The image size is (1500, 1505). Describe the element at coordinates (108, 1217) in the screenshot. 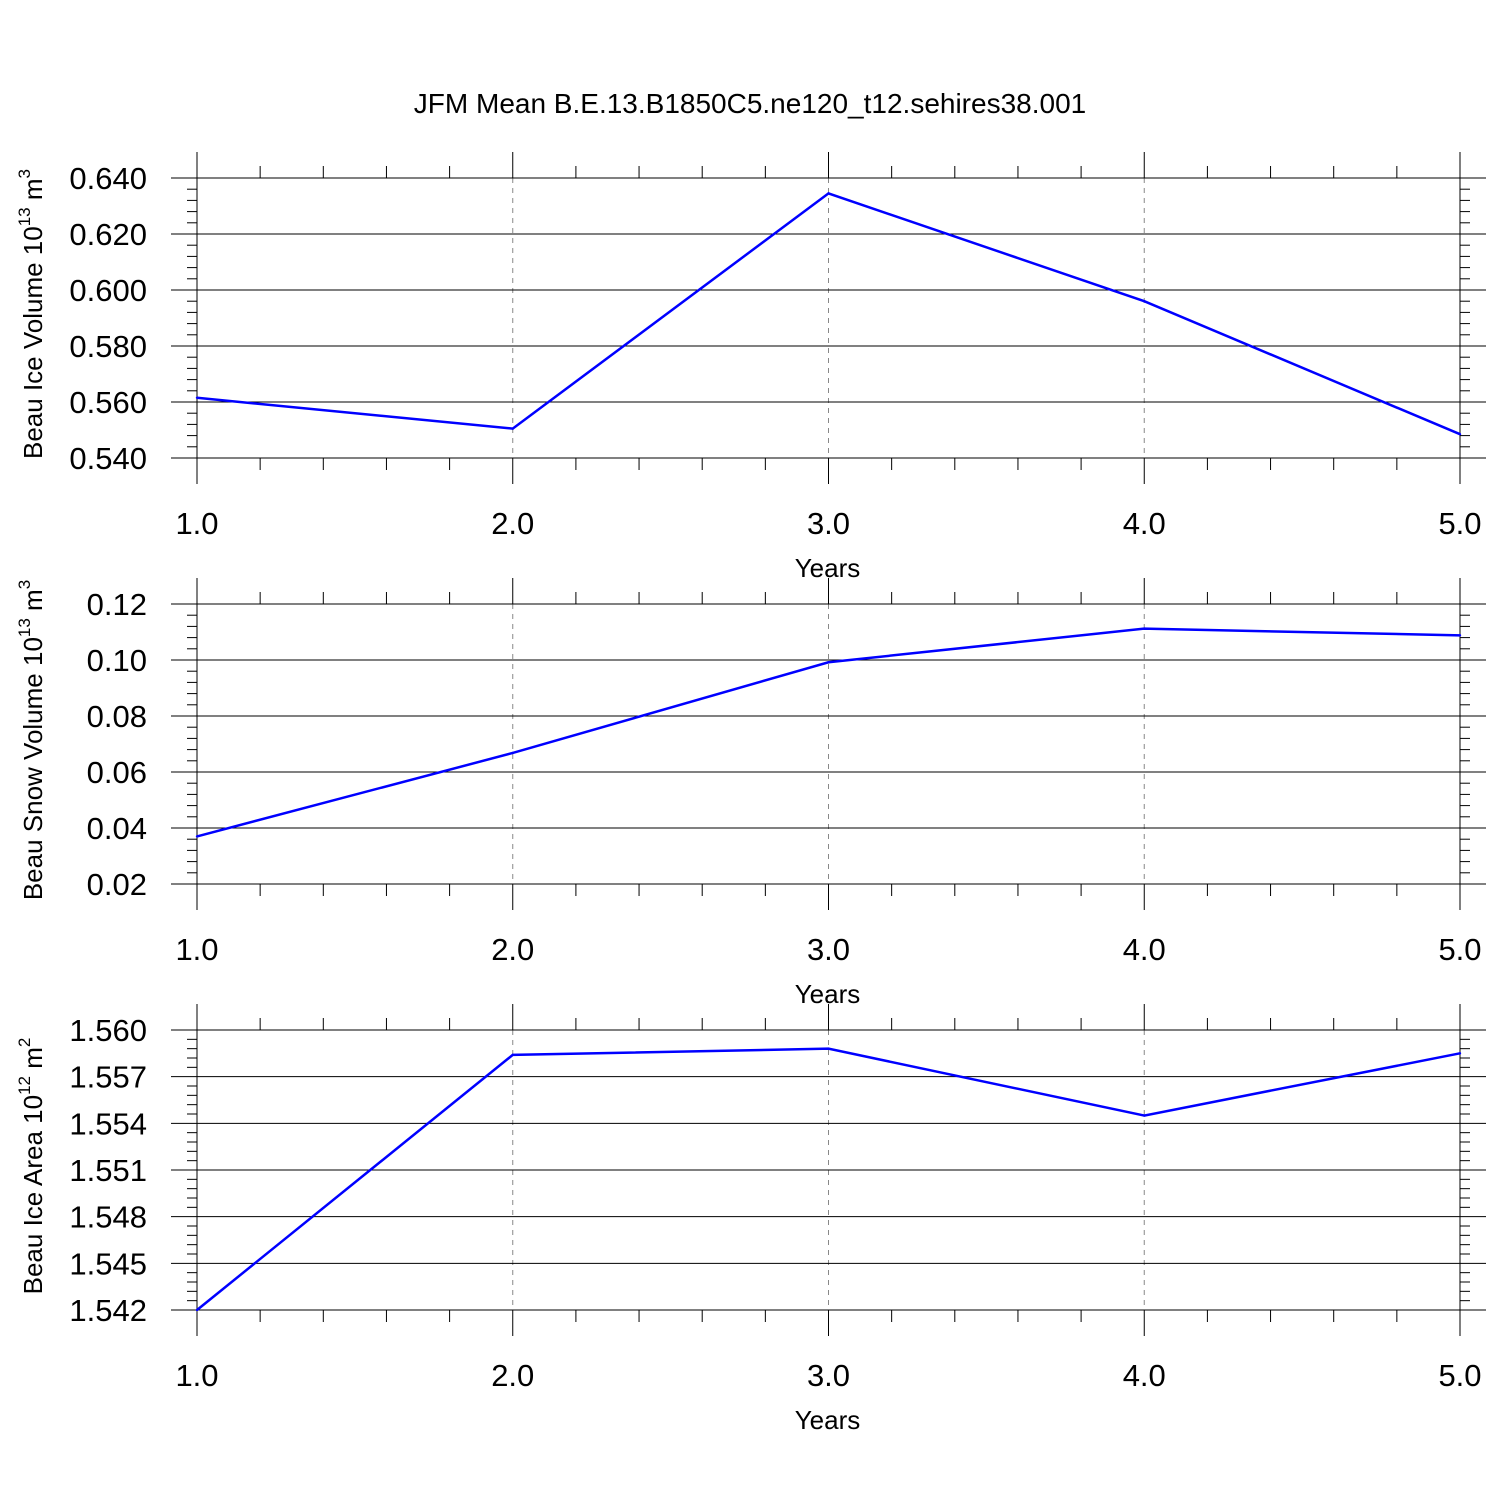

I see `y-tick-label: 1.548` at that location.